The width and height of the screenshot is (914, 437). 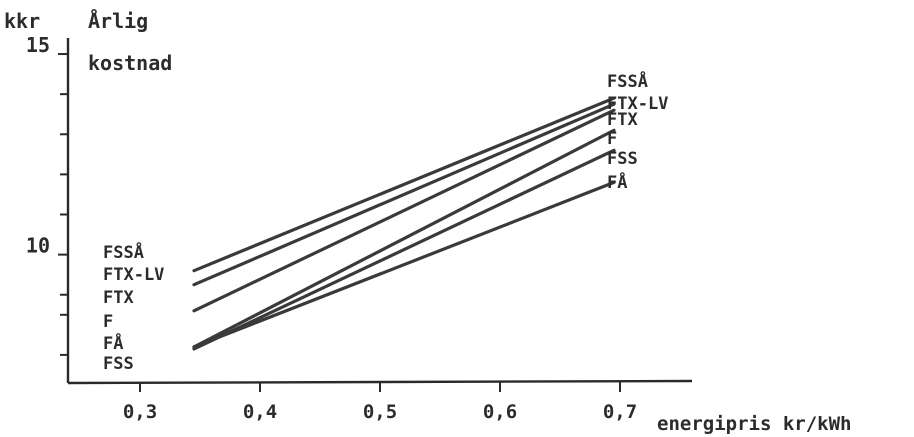 What do you see at coordinates (133, 275) in the screenshot?
I see `series-label-left: FTX-LV` at bounding box center [133, 275].